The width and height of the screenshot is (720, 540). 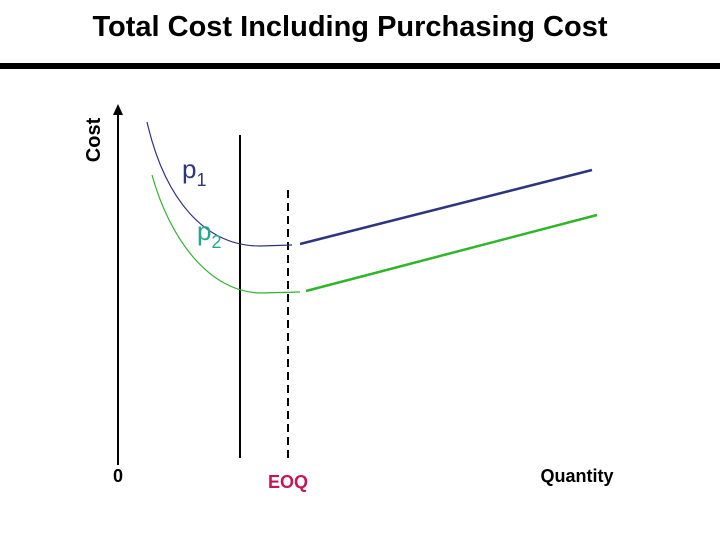 I want to click on p2-sub: 2, so click(x=216, y=242).